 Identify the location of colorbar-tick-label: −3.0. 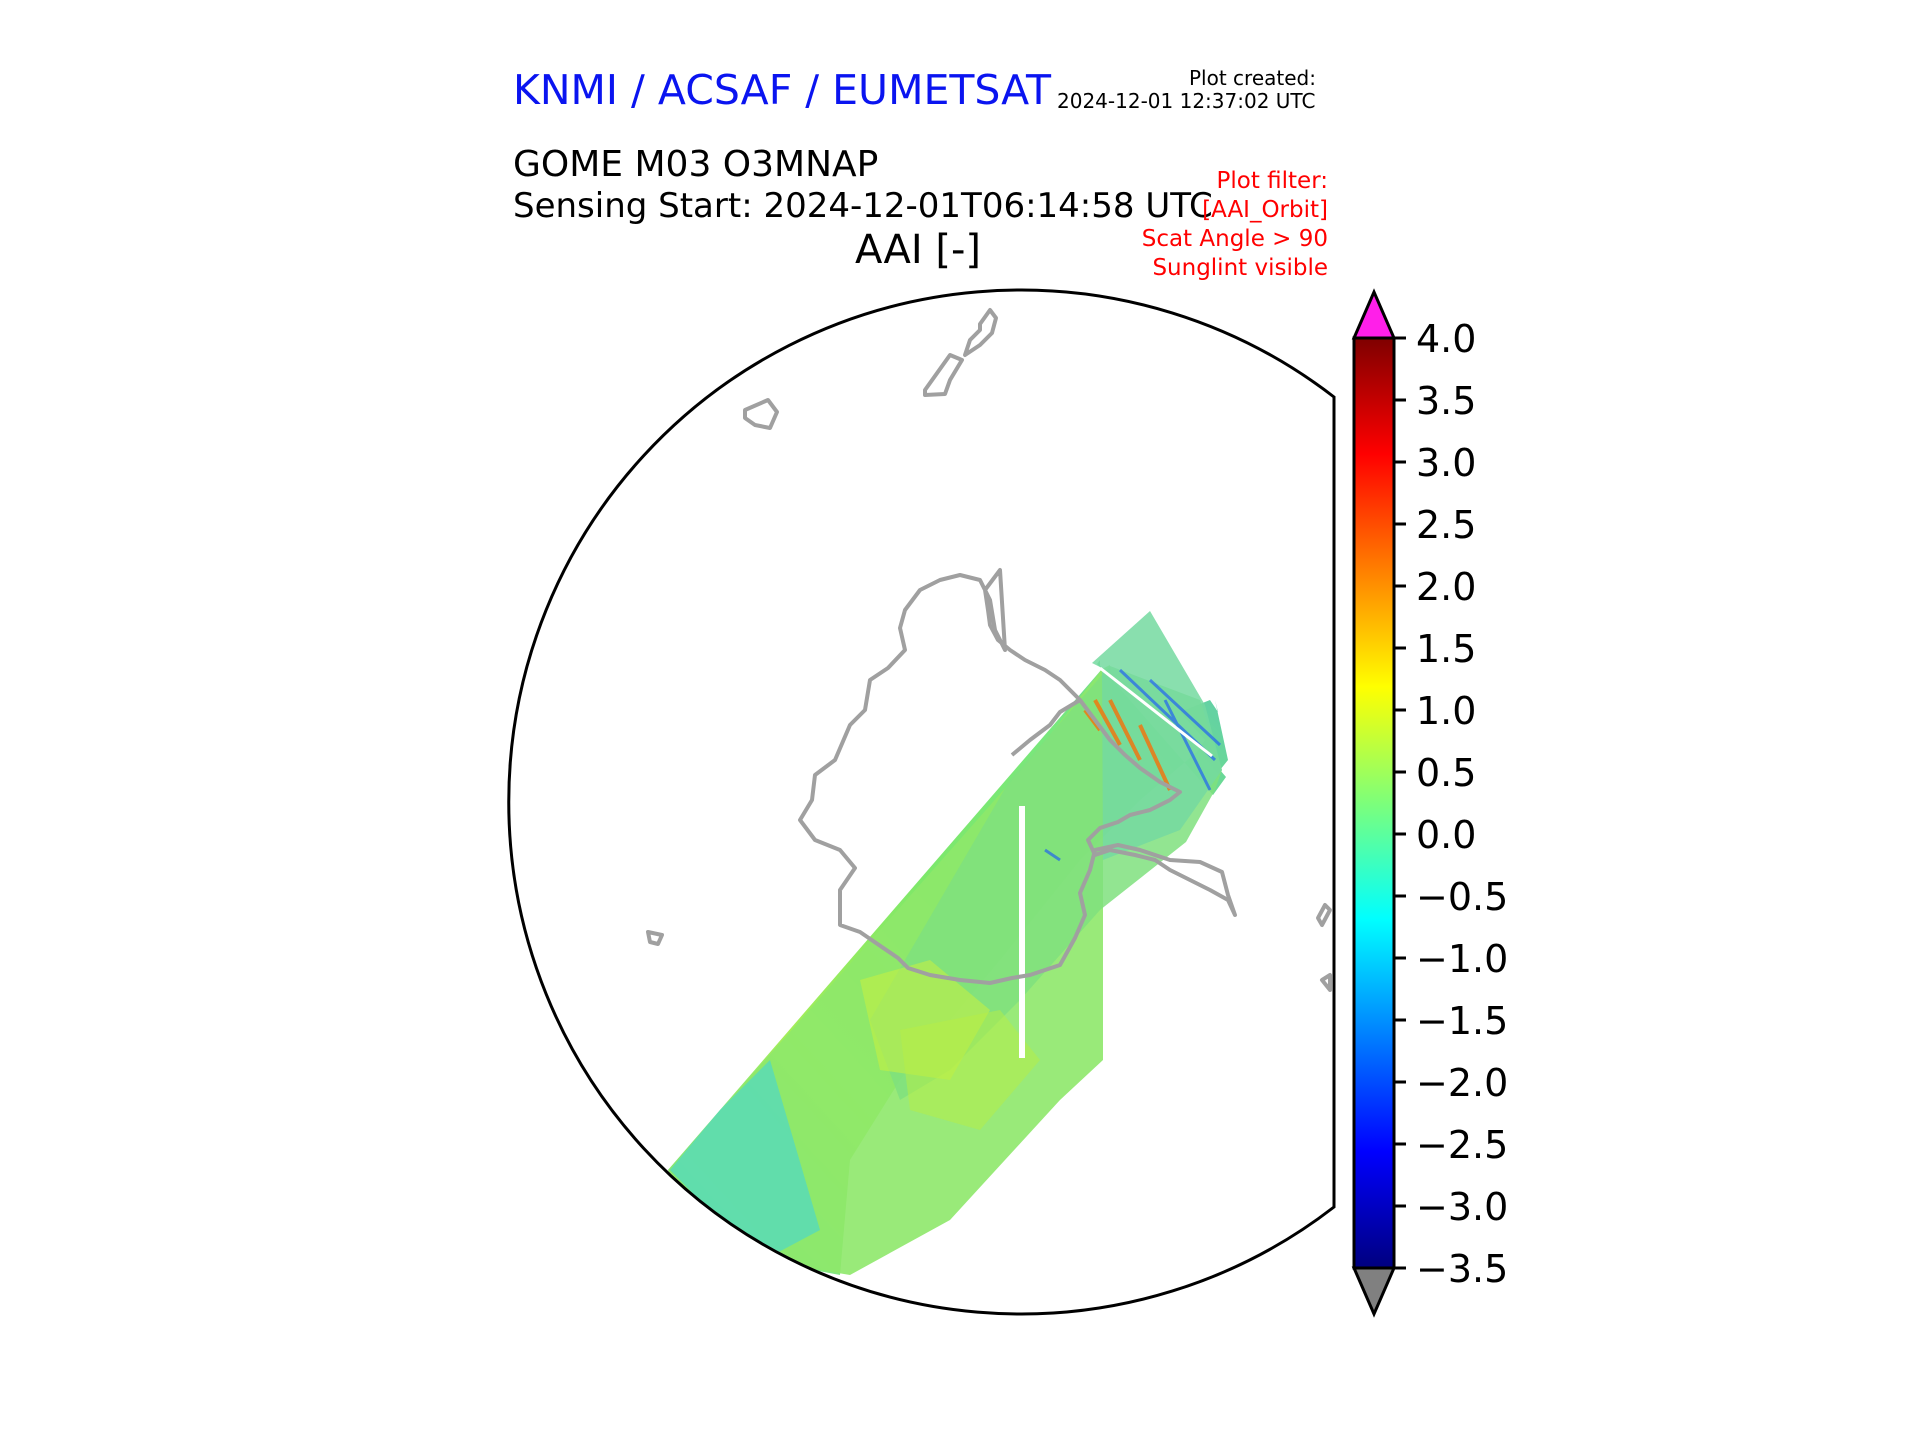
(1462, 1207).